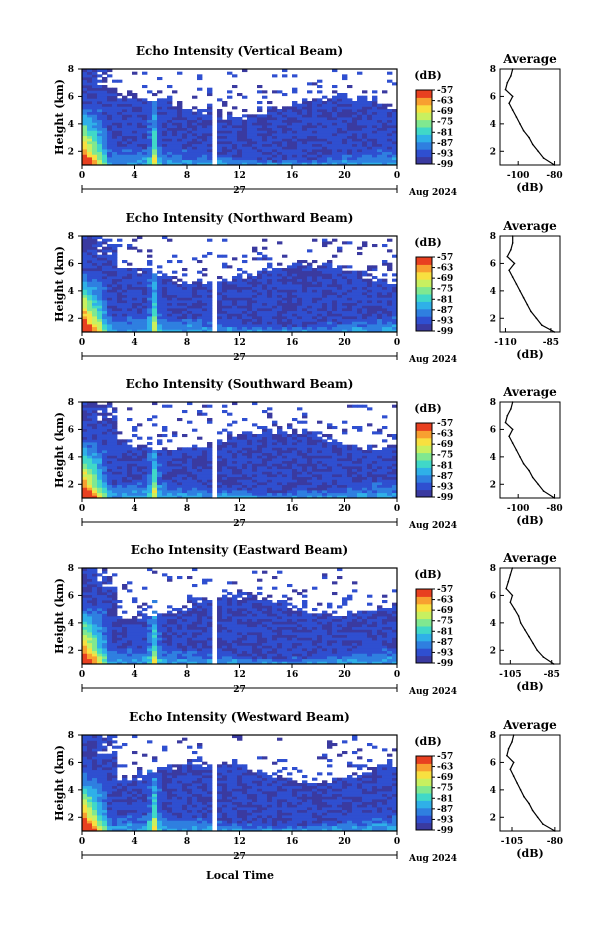 This screenshot has height=929, width=614. I want to click on profile-y-tick-label: 2, so click(493, 152).